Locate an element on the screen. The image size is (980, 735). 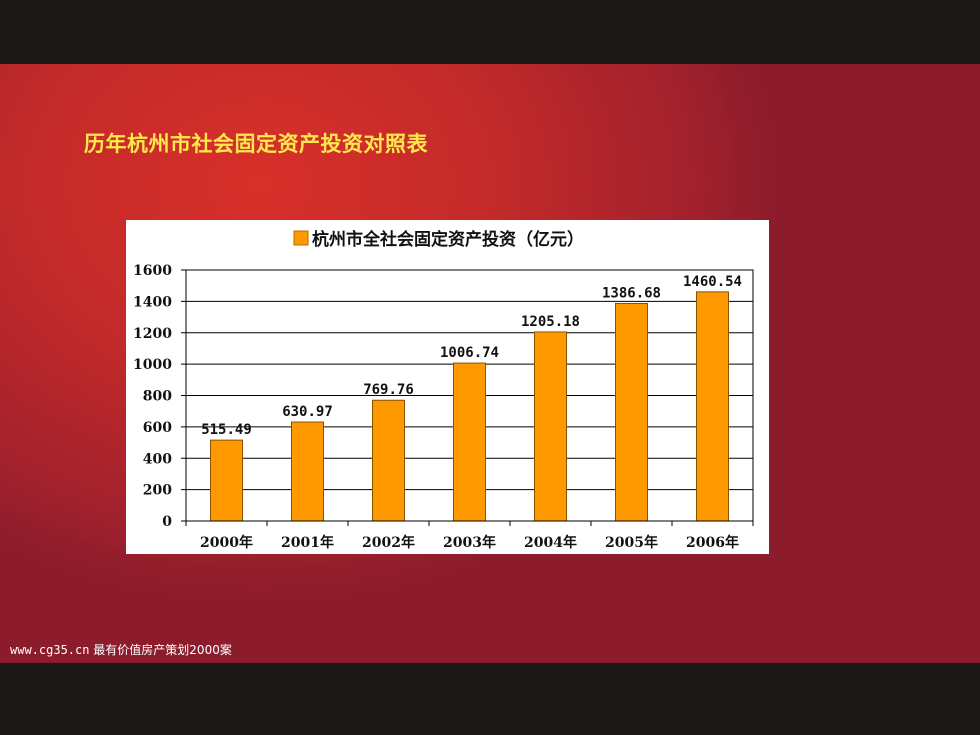
x-tick-label: 2005年 is located at coordinates (631, 542).